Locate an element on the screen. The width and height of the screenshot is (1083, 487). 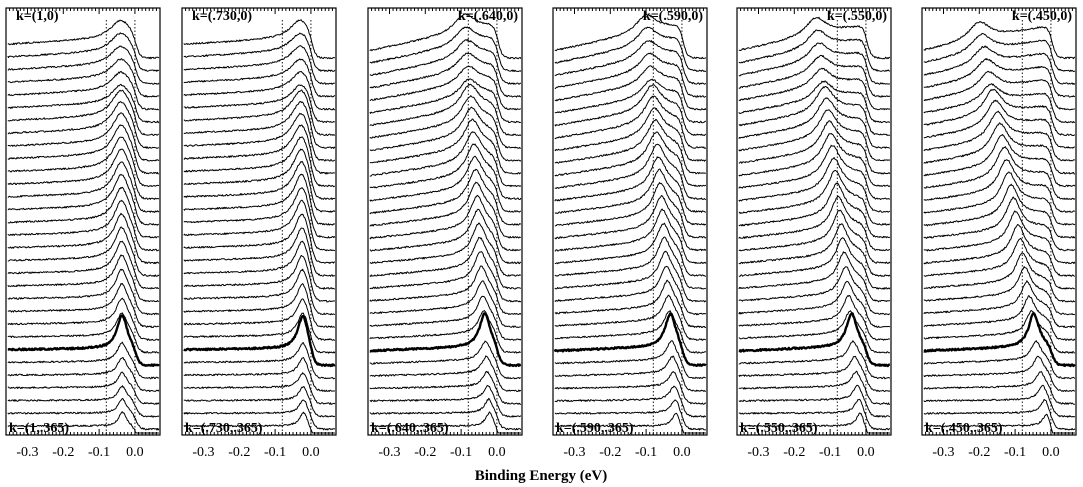
panel-4: k=(.590,0) k=(.590,.365) -0.3 -0.2 -0.1 0.0 is located at coordinates (630, 233).